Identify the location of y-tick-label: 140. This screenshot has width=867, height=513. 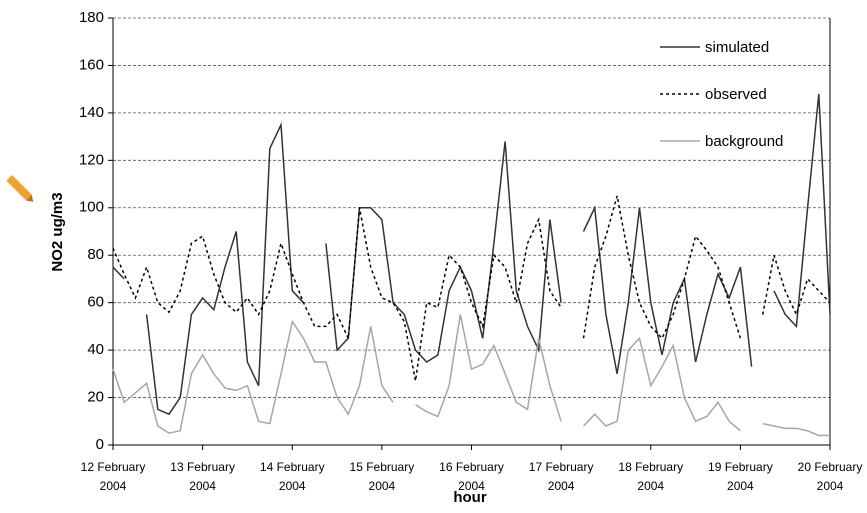
(91, 112).